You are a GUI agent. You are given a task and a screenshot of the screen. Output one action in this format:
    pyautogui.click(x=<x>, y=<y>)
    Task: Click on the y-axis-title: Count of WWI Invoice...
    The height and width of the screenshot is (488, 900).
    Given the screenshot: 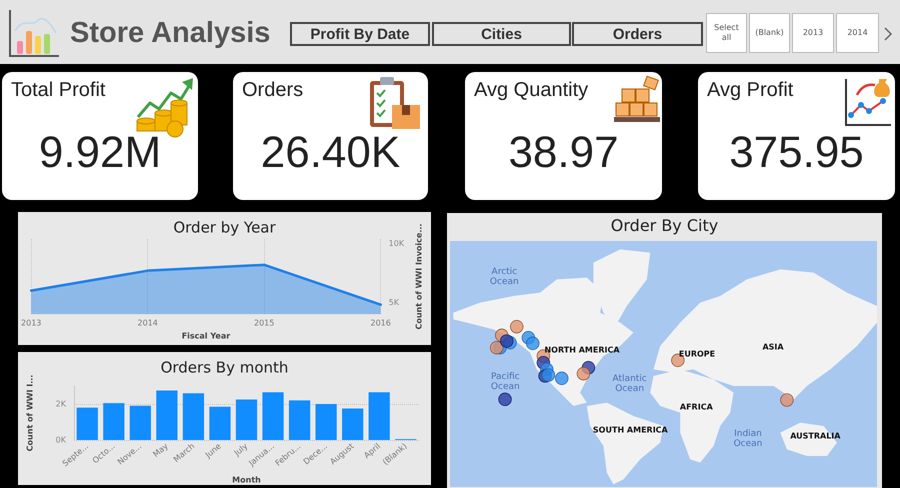 What is the action you would take?
    pyautogui.click(x=419, y=277)
    